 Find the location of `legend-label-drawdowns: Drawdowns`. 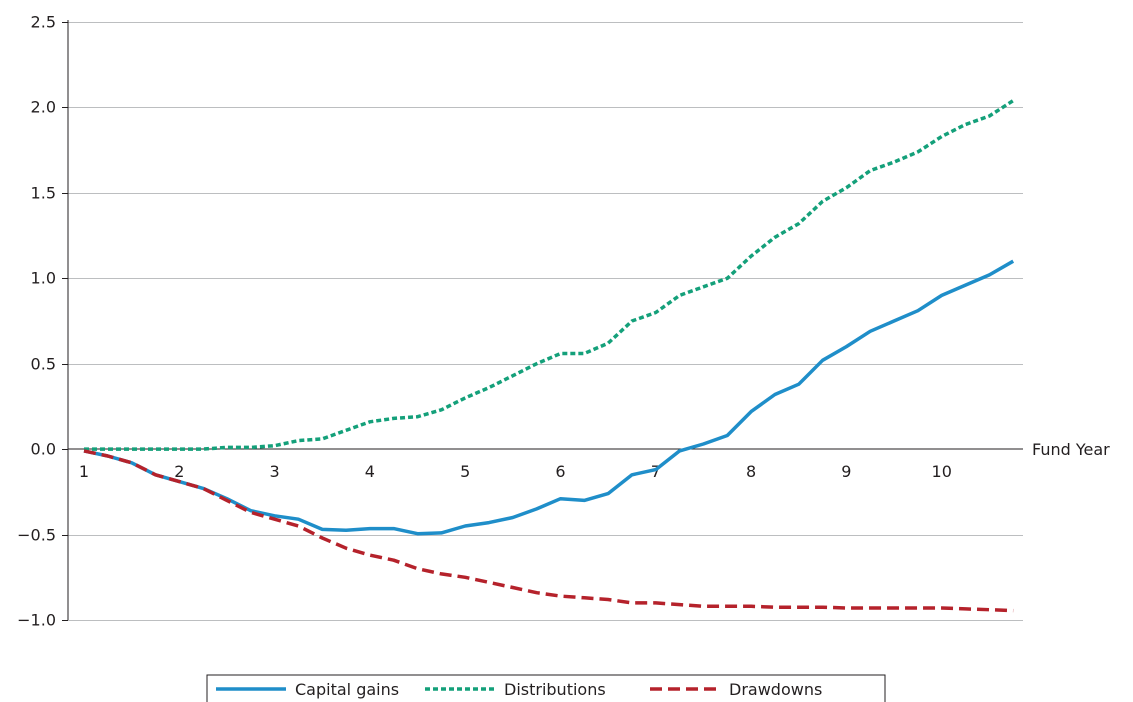

legend-label-drawdowns: Drawdowns is located at coordinates (775, 689).